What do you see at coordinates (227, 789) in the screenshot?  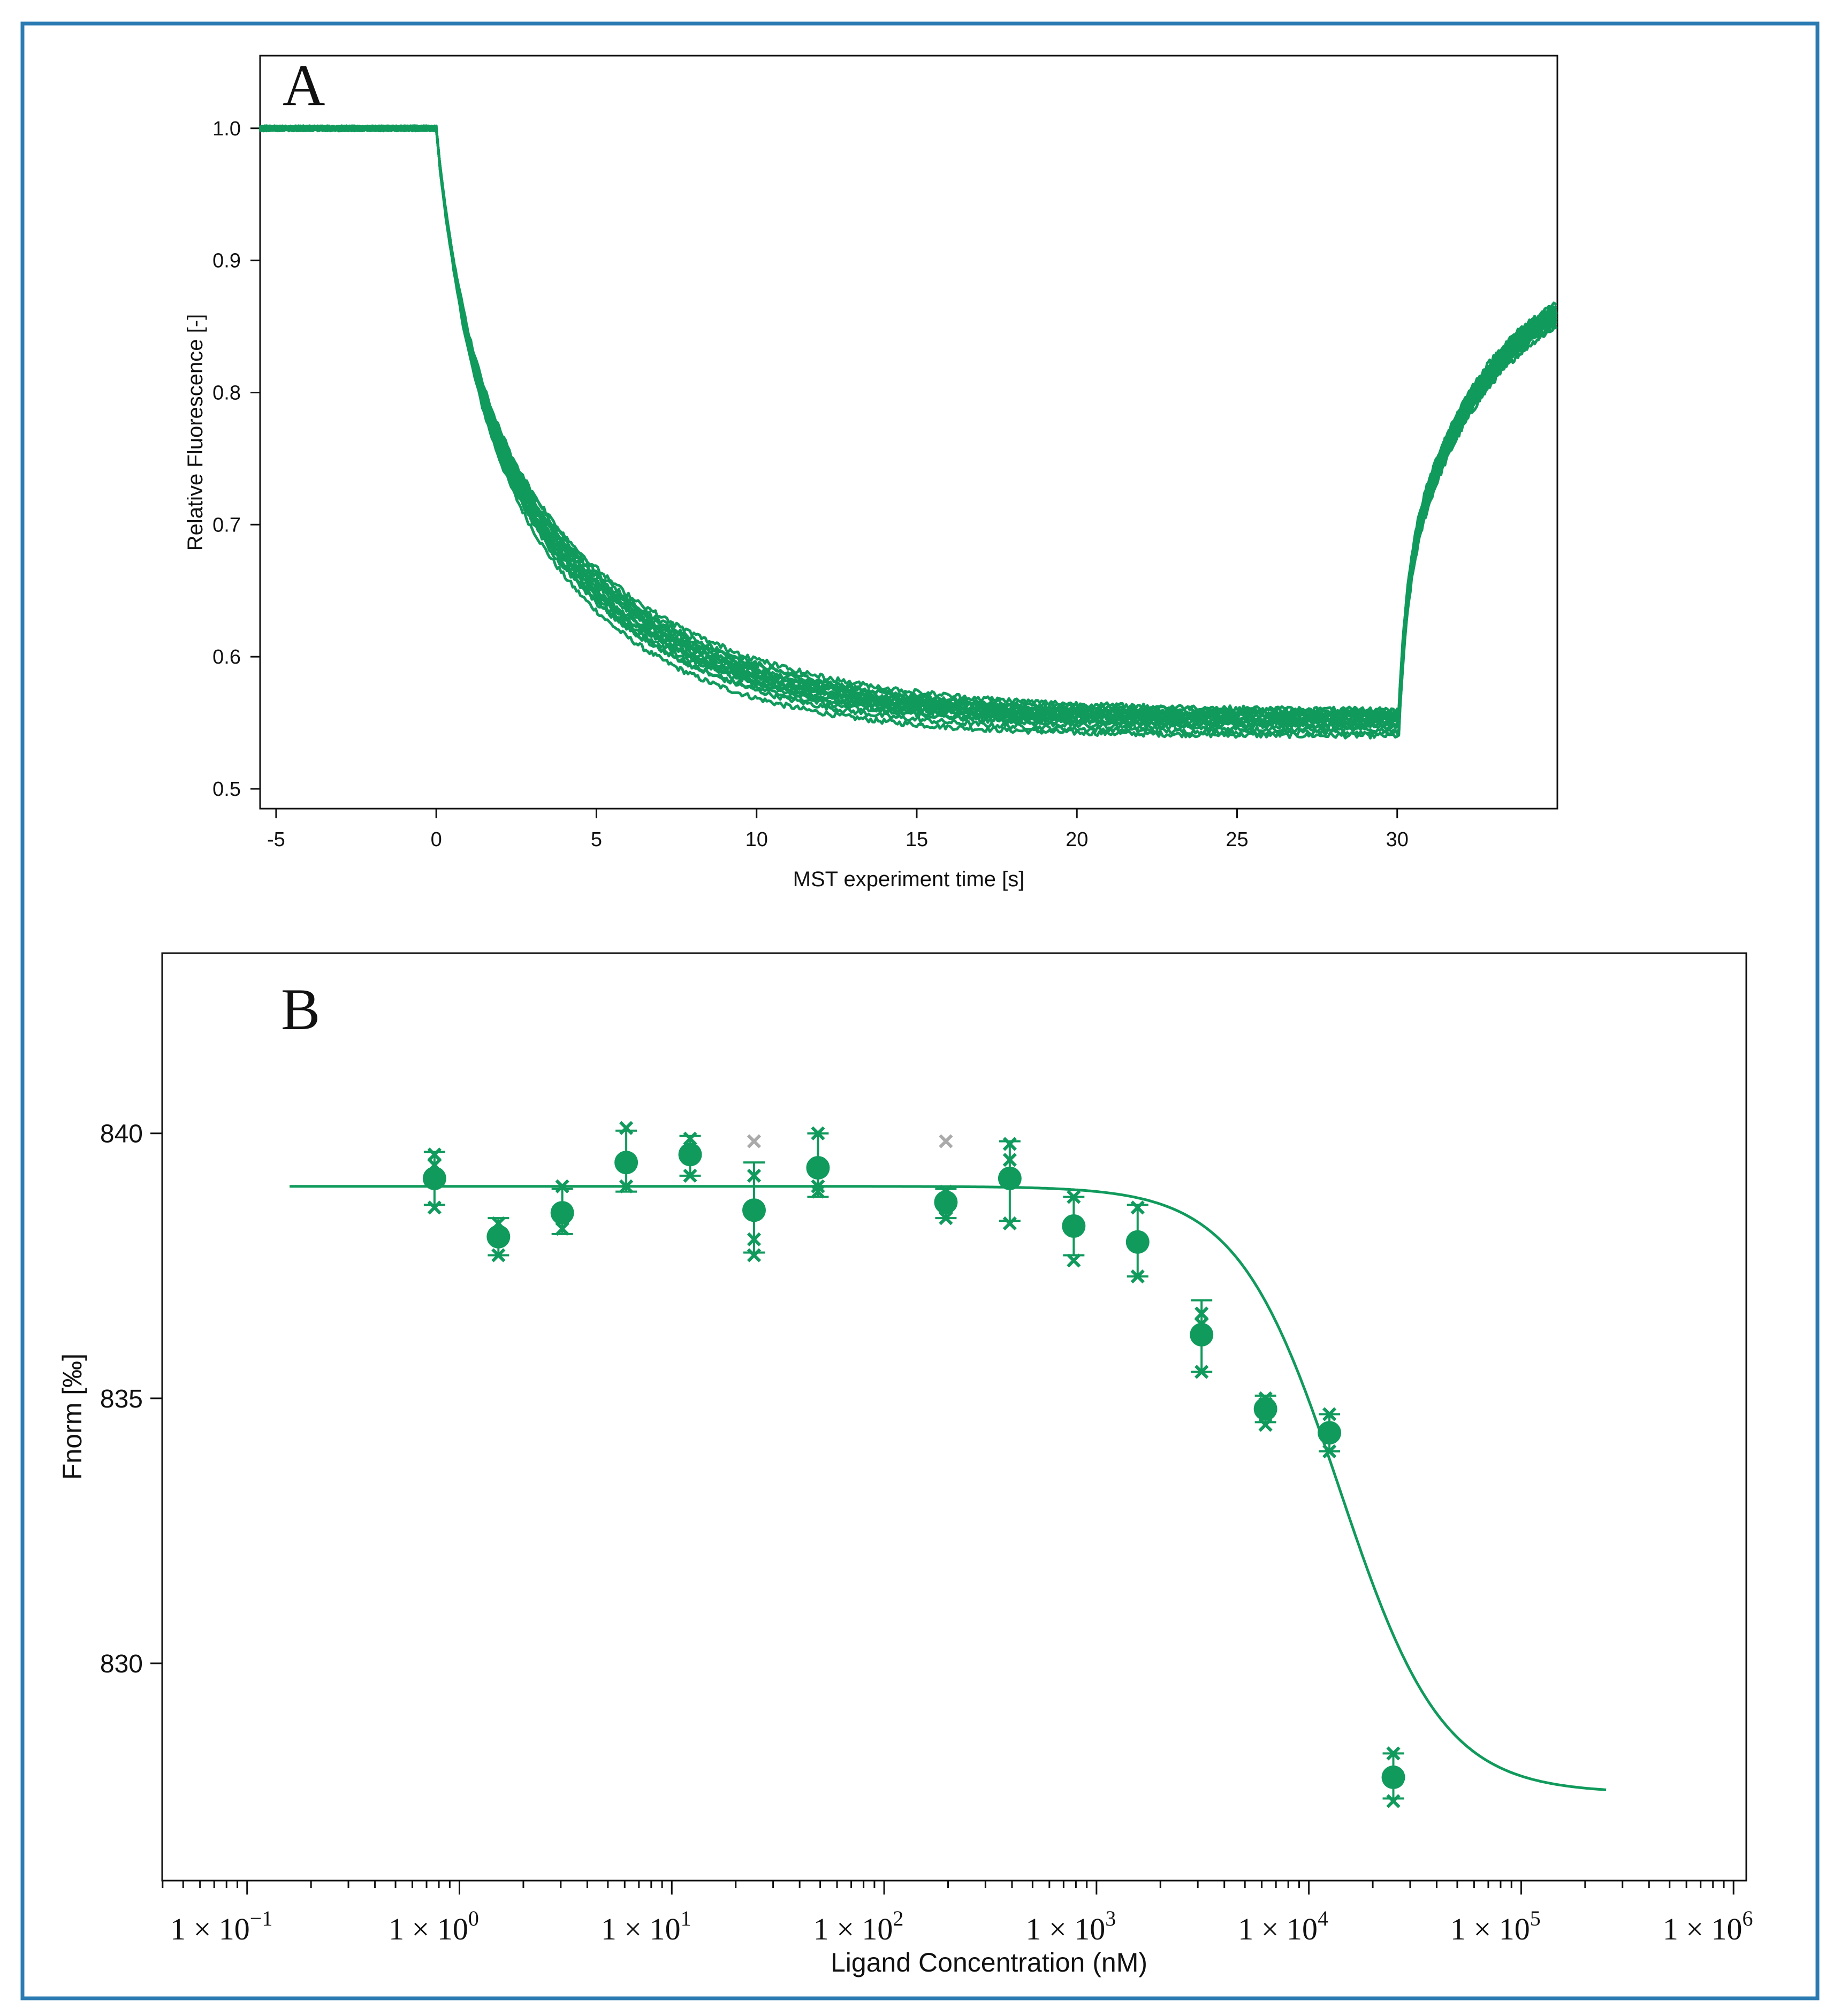 I see `panel-a-y-tick-label: 0.5` at bounding box center [227, 789].